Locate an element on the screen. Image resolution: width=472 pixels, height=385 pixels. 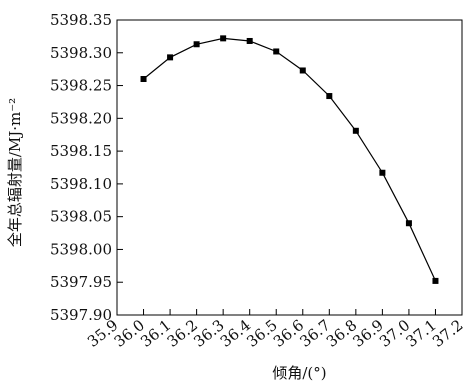
y-tick-label: 5398.05 is located at coordinates (81, 217).